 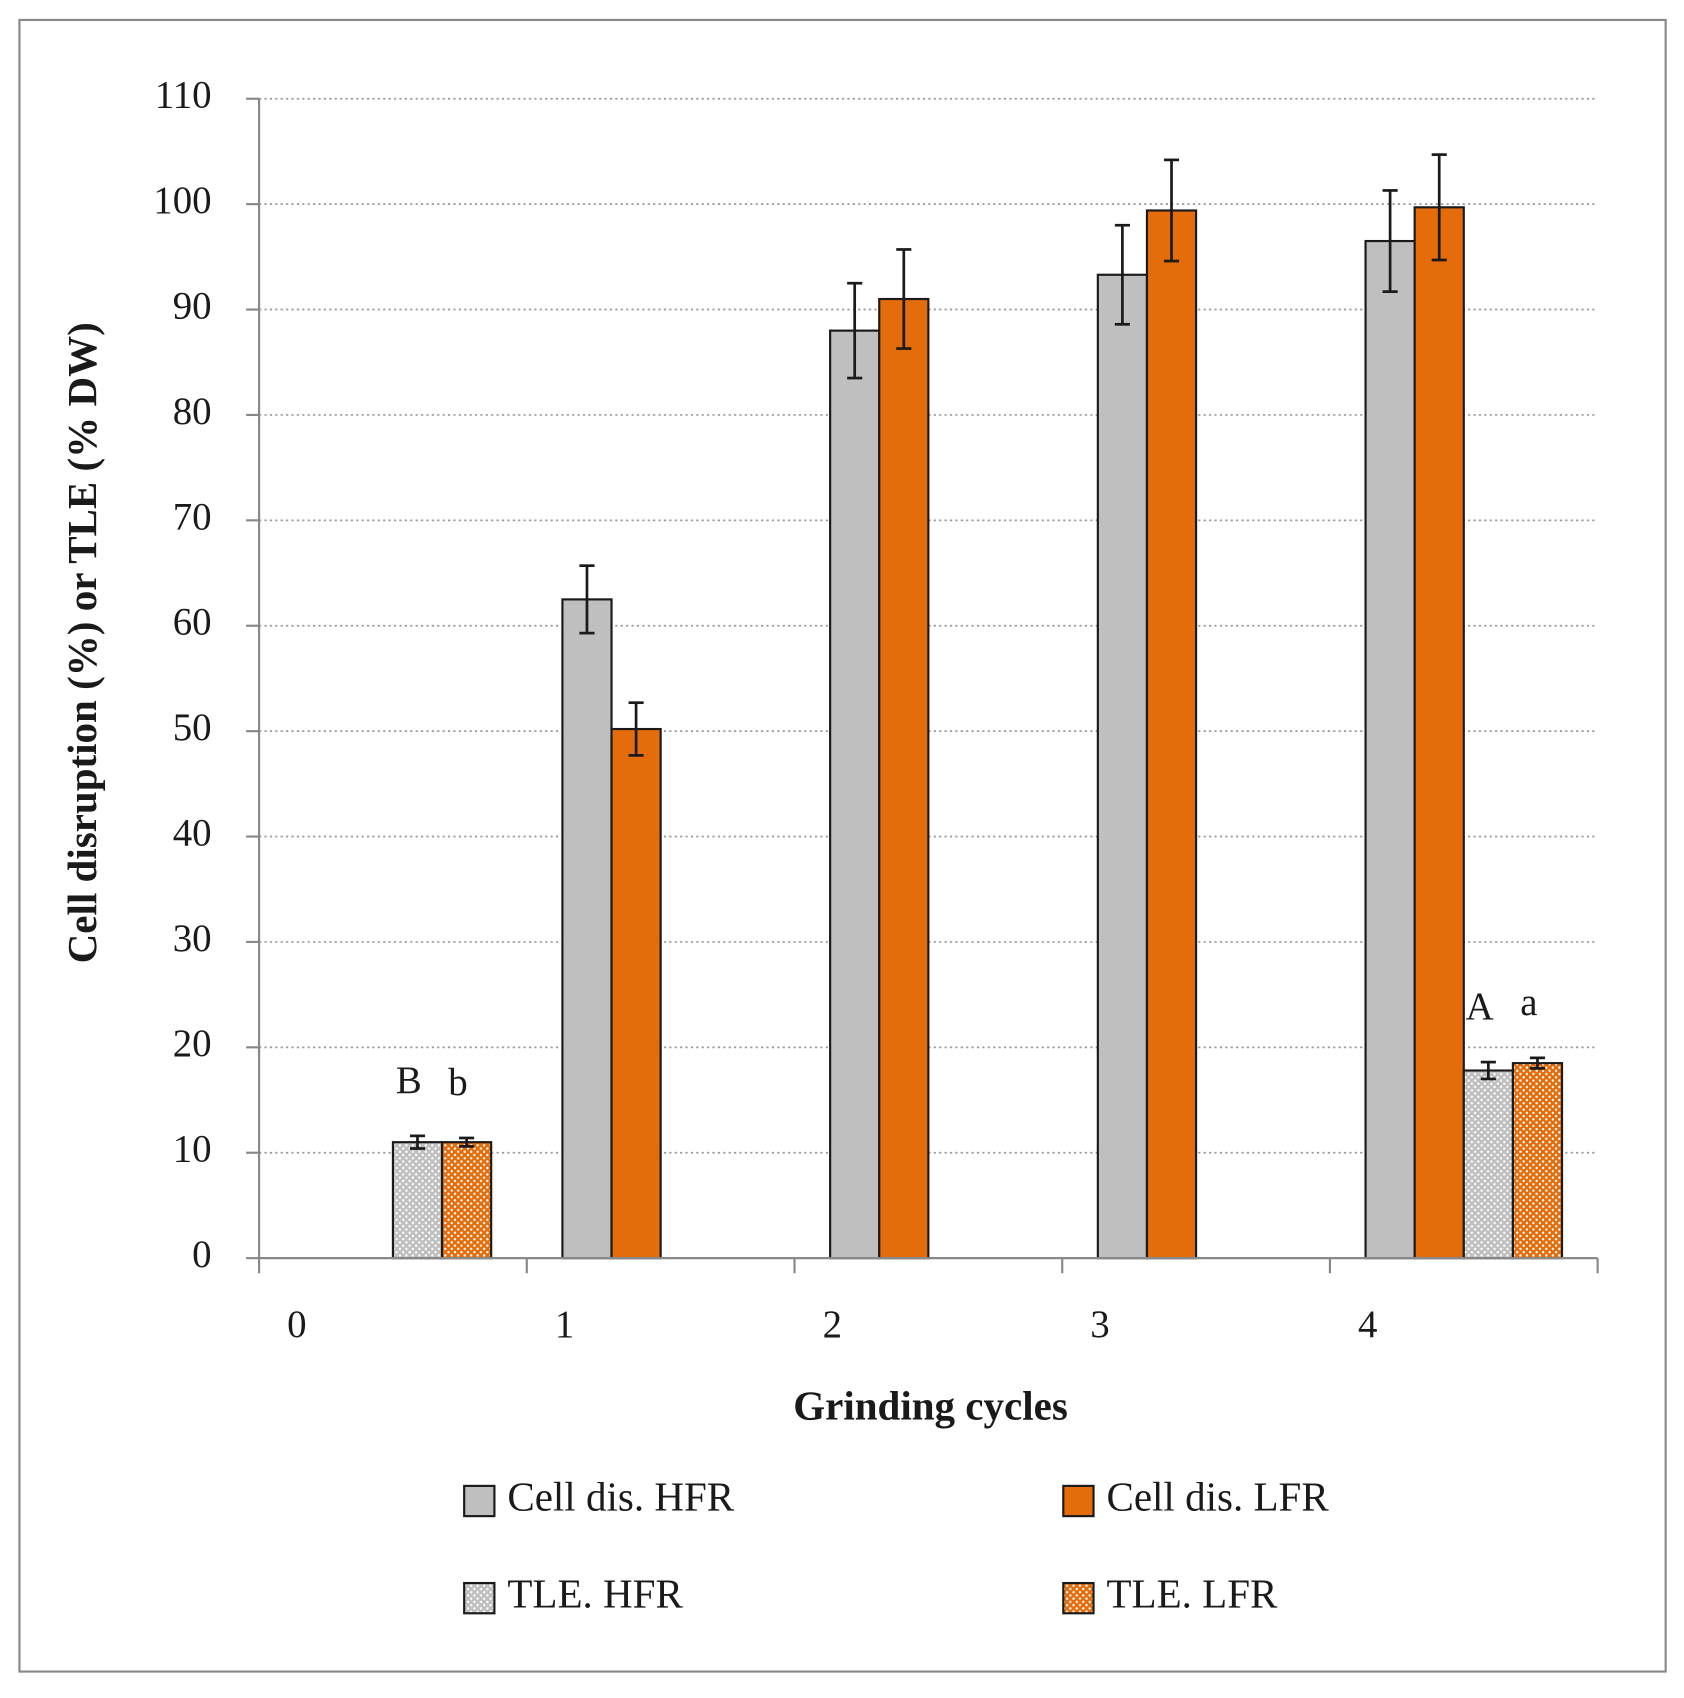 What do you see at coordinates (1217, 1496) in the screenshot?
I see `legend-label: Cell dis. LFR` at bounding box center [1217, 1496].